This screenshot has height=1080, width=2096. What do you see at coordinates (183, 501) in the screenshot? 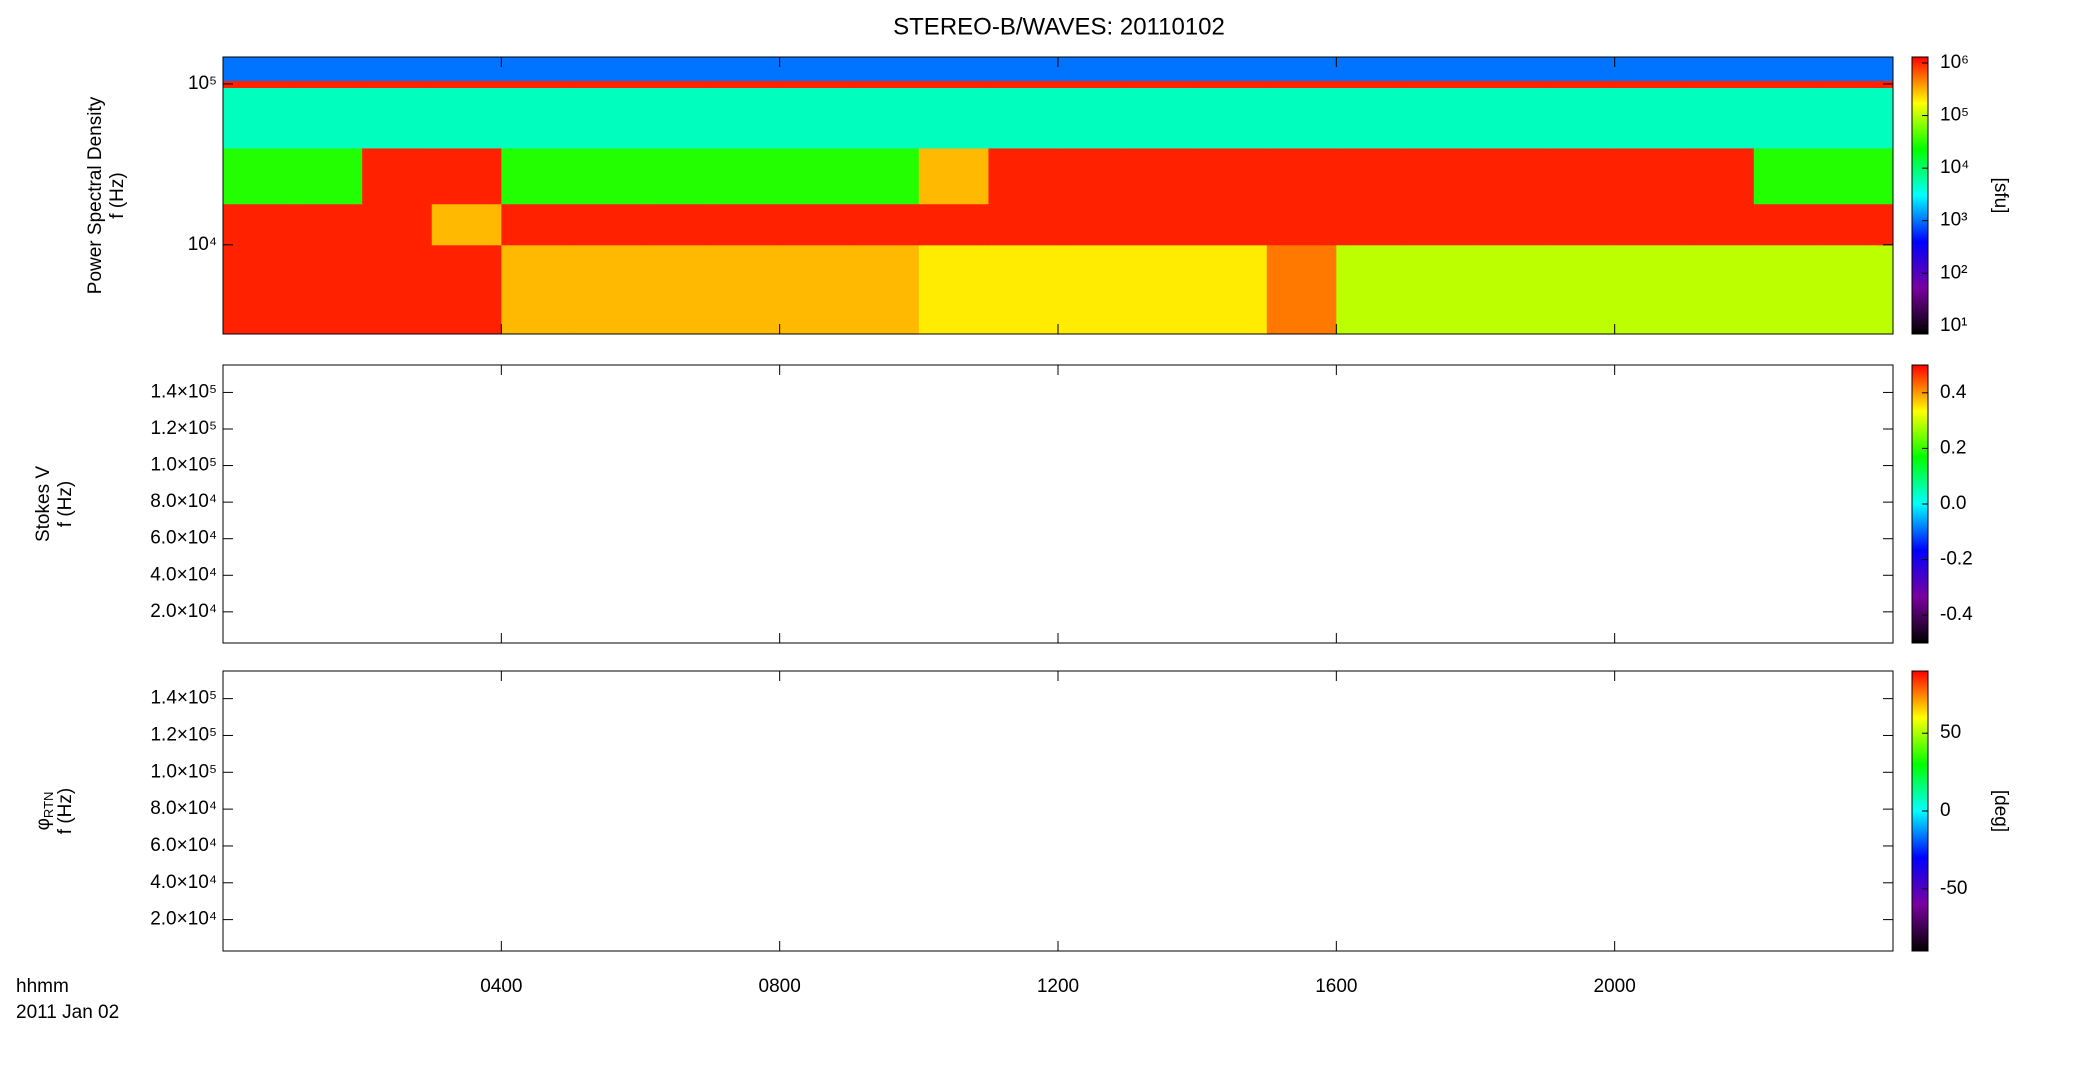
I see `y-tick-label: 8.0×10⁴` at bounding box center [183, 501].